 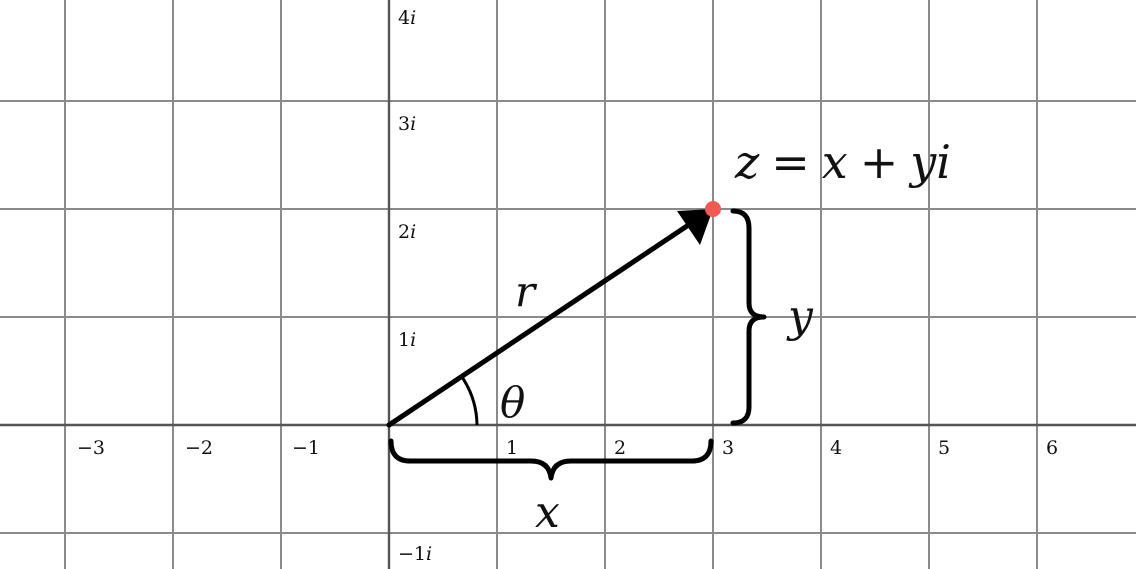 I want to click on modulus-label: r, so click(x=526, y=291).